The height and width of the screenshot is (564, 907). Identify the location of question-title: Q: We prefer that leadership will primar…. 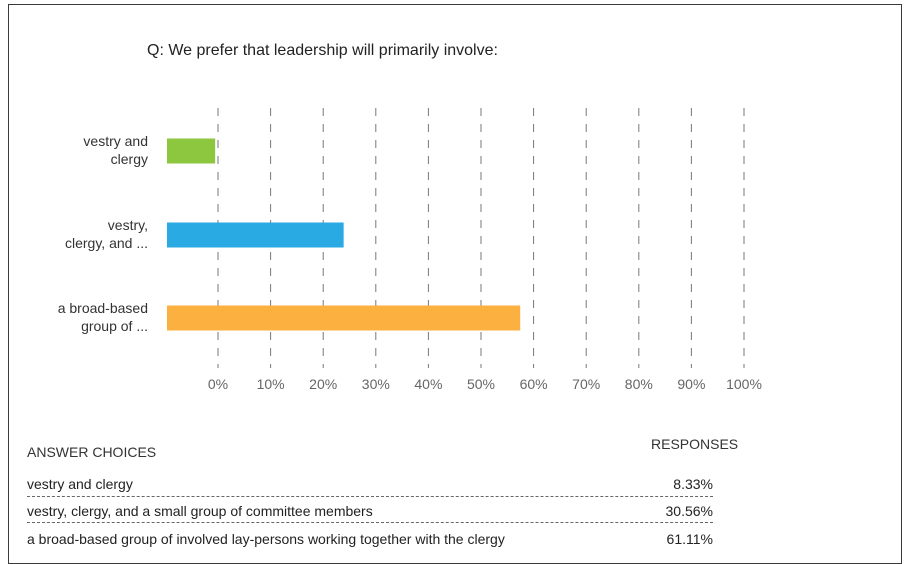
(322, 50).